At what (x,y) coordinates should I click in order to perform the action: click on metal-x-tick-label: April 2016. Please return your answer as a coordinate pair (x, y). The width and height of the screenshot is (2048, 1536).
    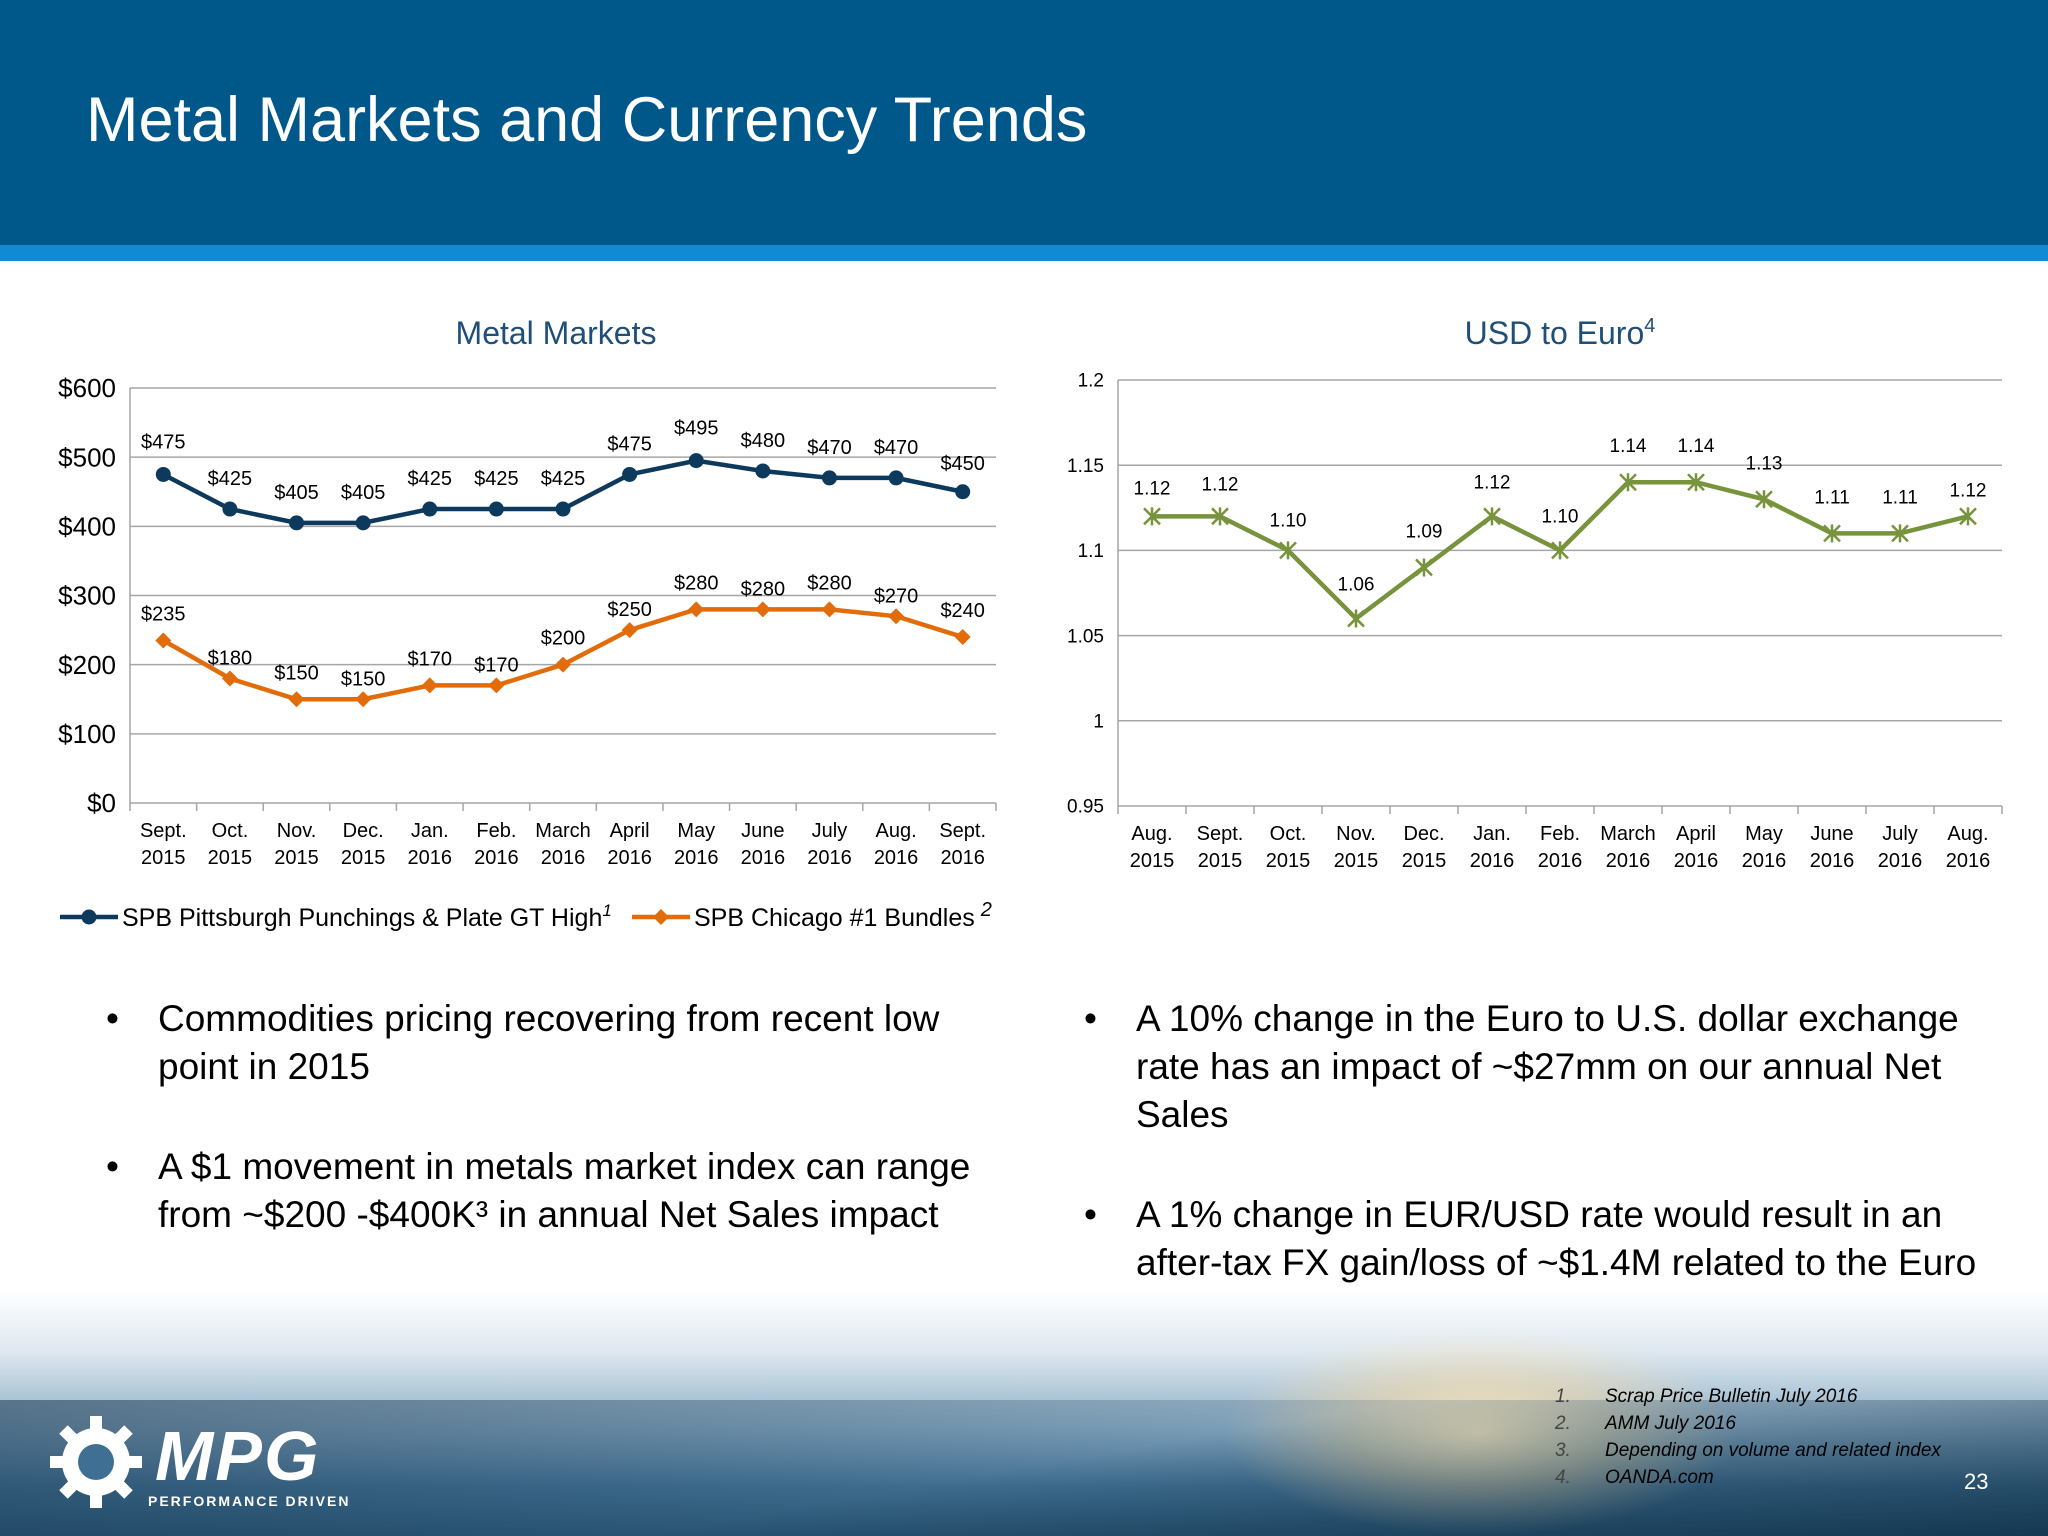
    Looking at the image, I should click on (629, 844).